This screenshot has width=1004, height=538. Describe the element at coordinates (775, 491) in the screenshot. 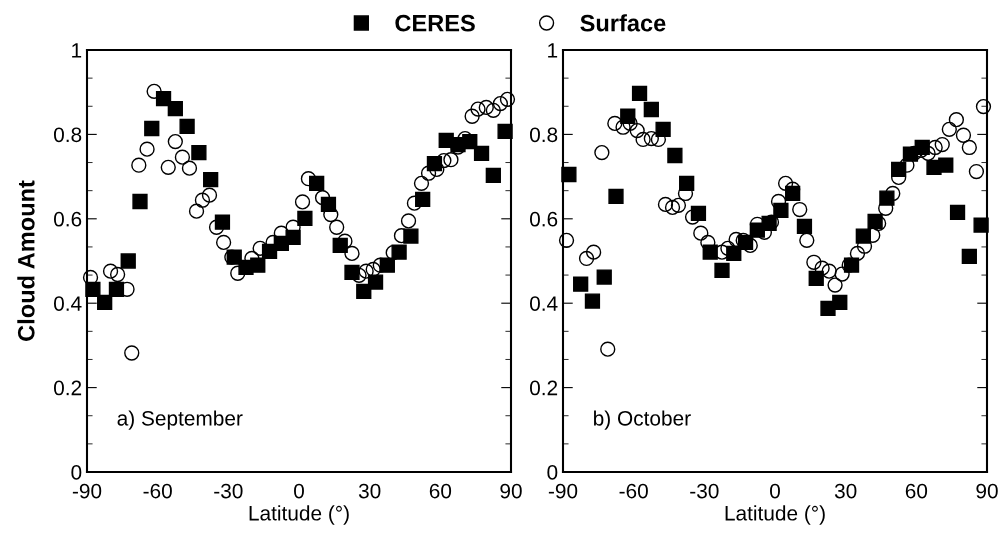

I see `x-tick-label: 0` at that location.